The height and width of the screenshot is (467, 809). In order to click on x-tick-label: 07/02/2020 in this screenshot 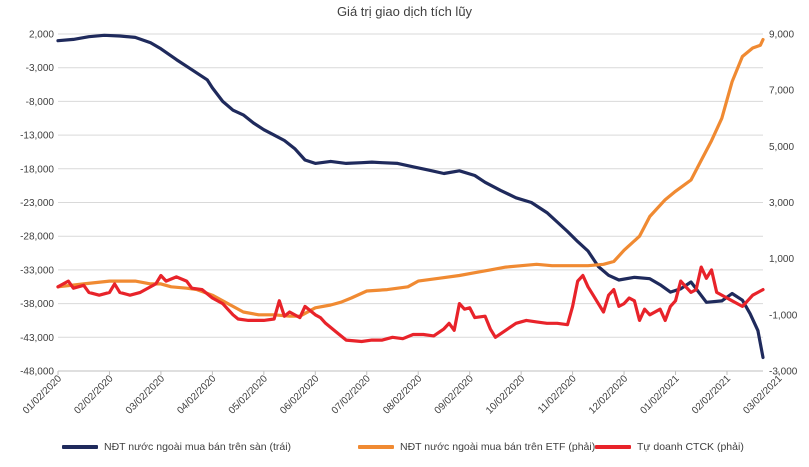, I will do `click(351, 394)`.